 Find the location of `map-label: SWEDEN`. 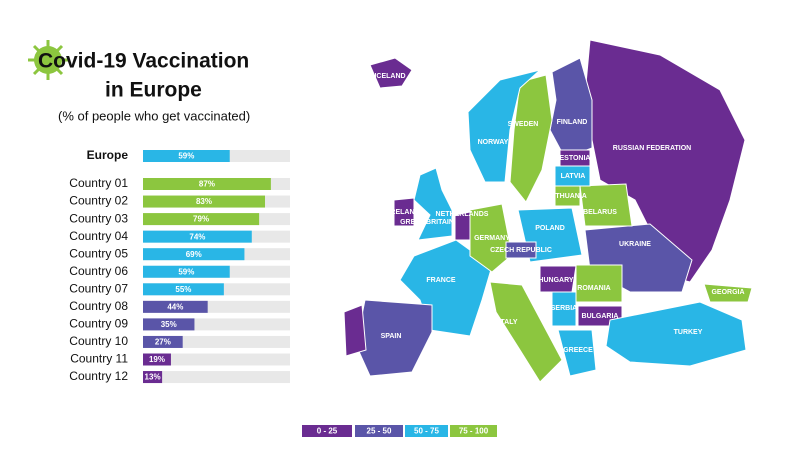

map-label: SWEDEN is located at coordinates (523, 124).